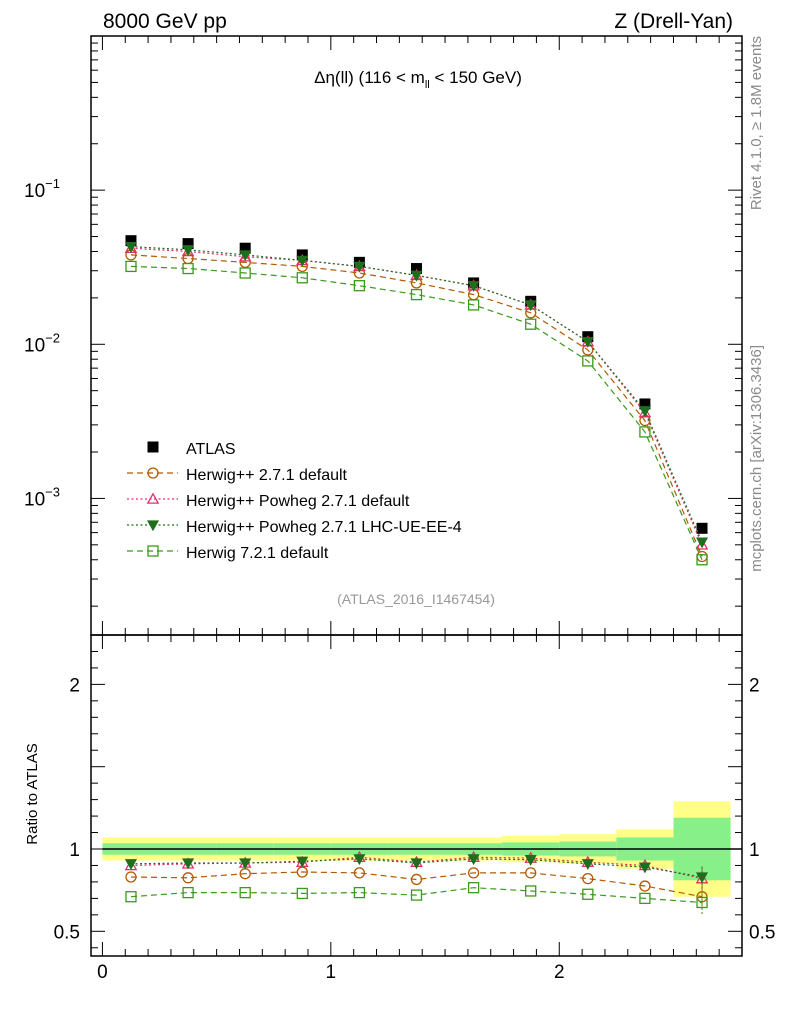 The image size is (786, 1024). I want to click on legend-marker-powheg, so click(152, 498).